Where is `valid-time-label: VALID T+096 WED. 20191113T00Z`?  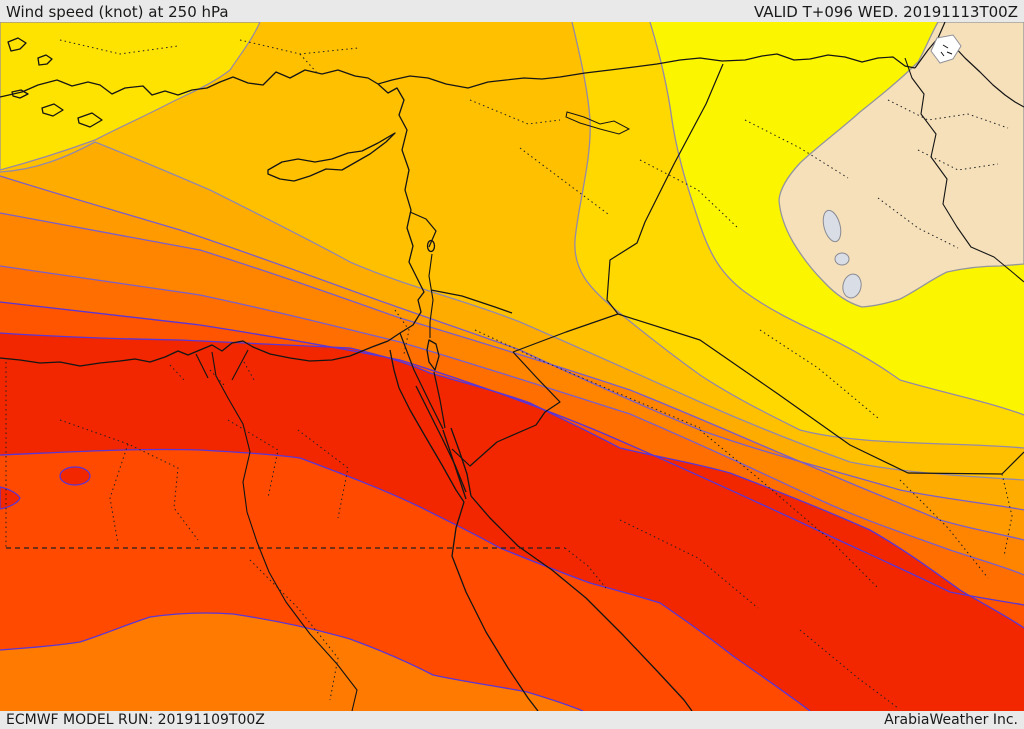 valid-time-label: VALID T+096 WED. 20191113T00Z is located at coordinates (885, 12).